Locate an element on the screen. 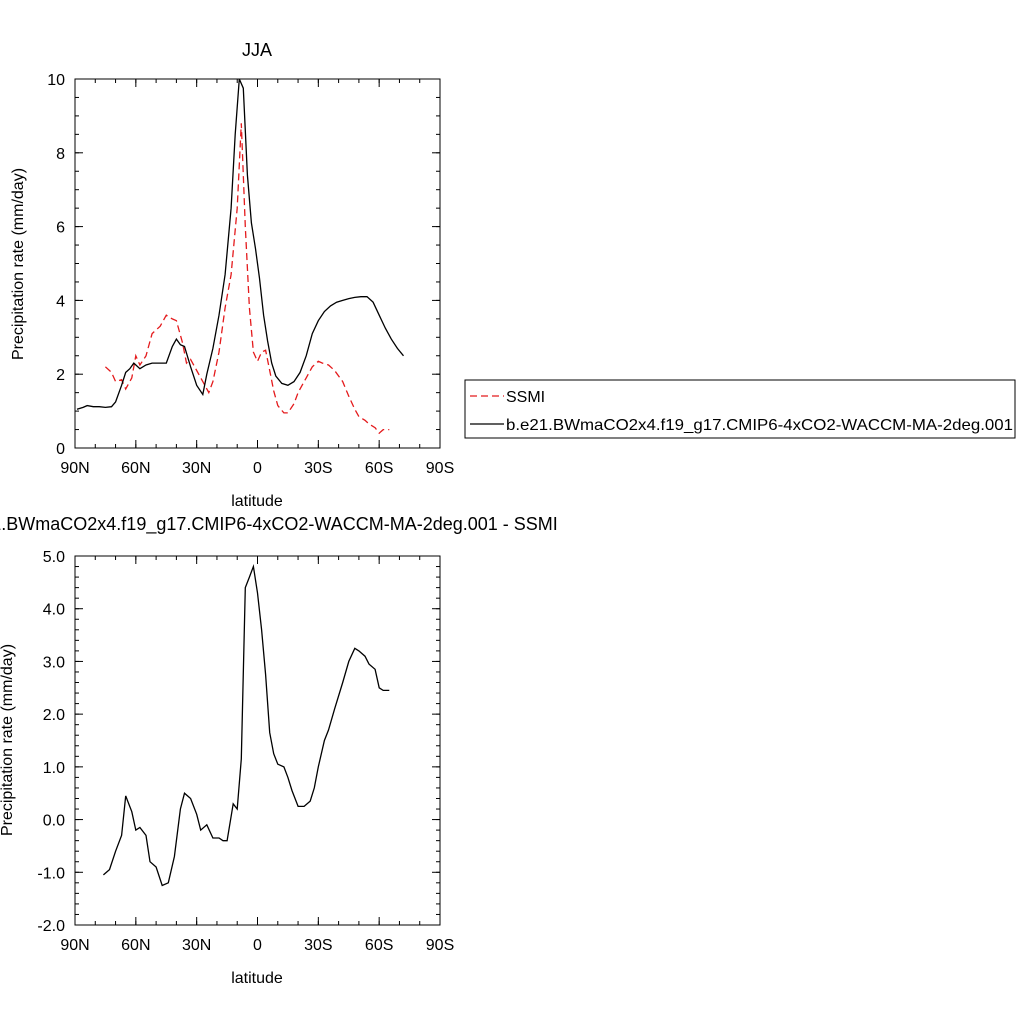 The image size is (1024, 1024). y-tick-label: 0.0 is located at coordinates (54, 821).